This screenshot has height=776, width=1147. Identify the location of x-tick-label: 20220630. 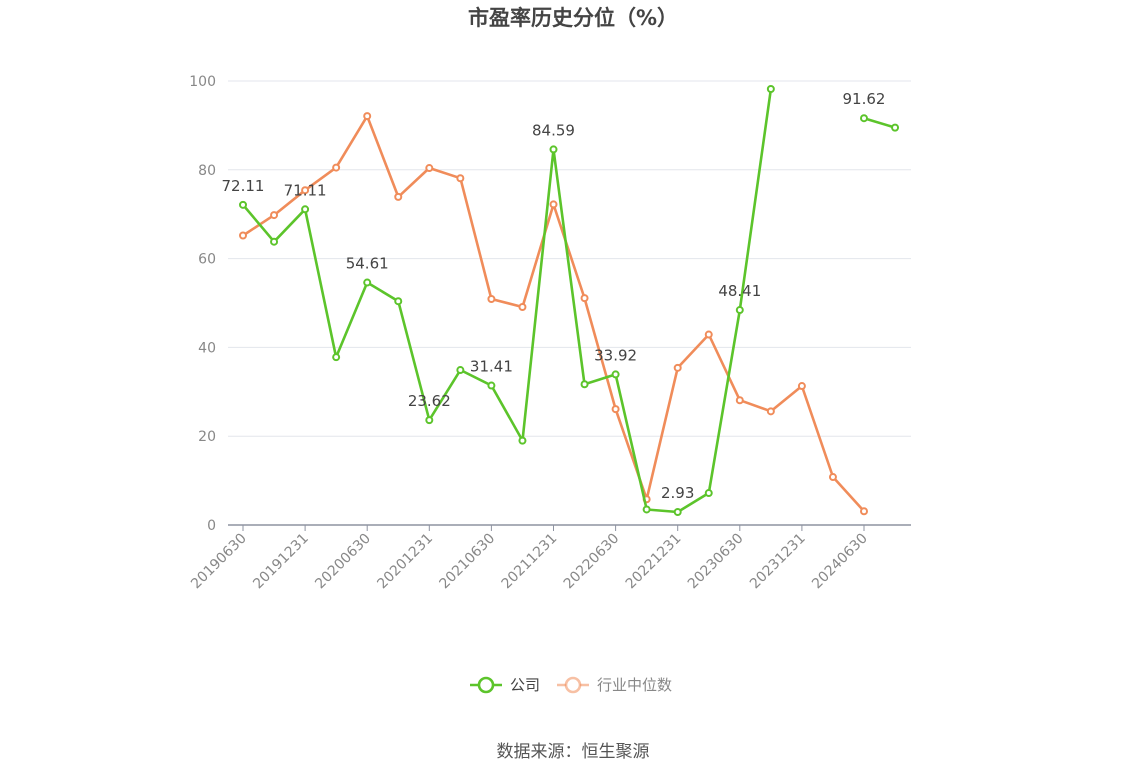
(592, 562).